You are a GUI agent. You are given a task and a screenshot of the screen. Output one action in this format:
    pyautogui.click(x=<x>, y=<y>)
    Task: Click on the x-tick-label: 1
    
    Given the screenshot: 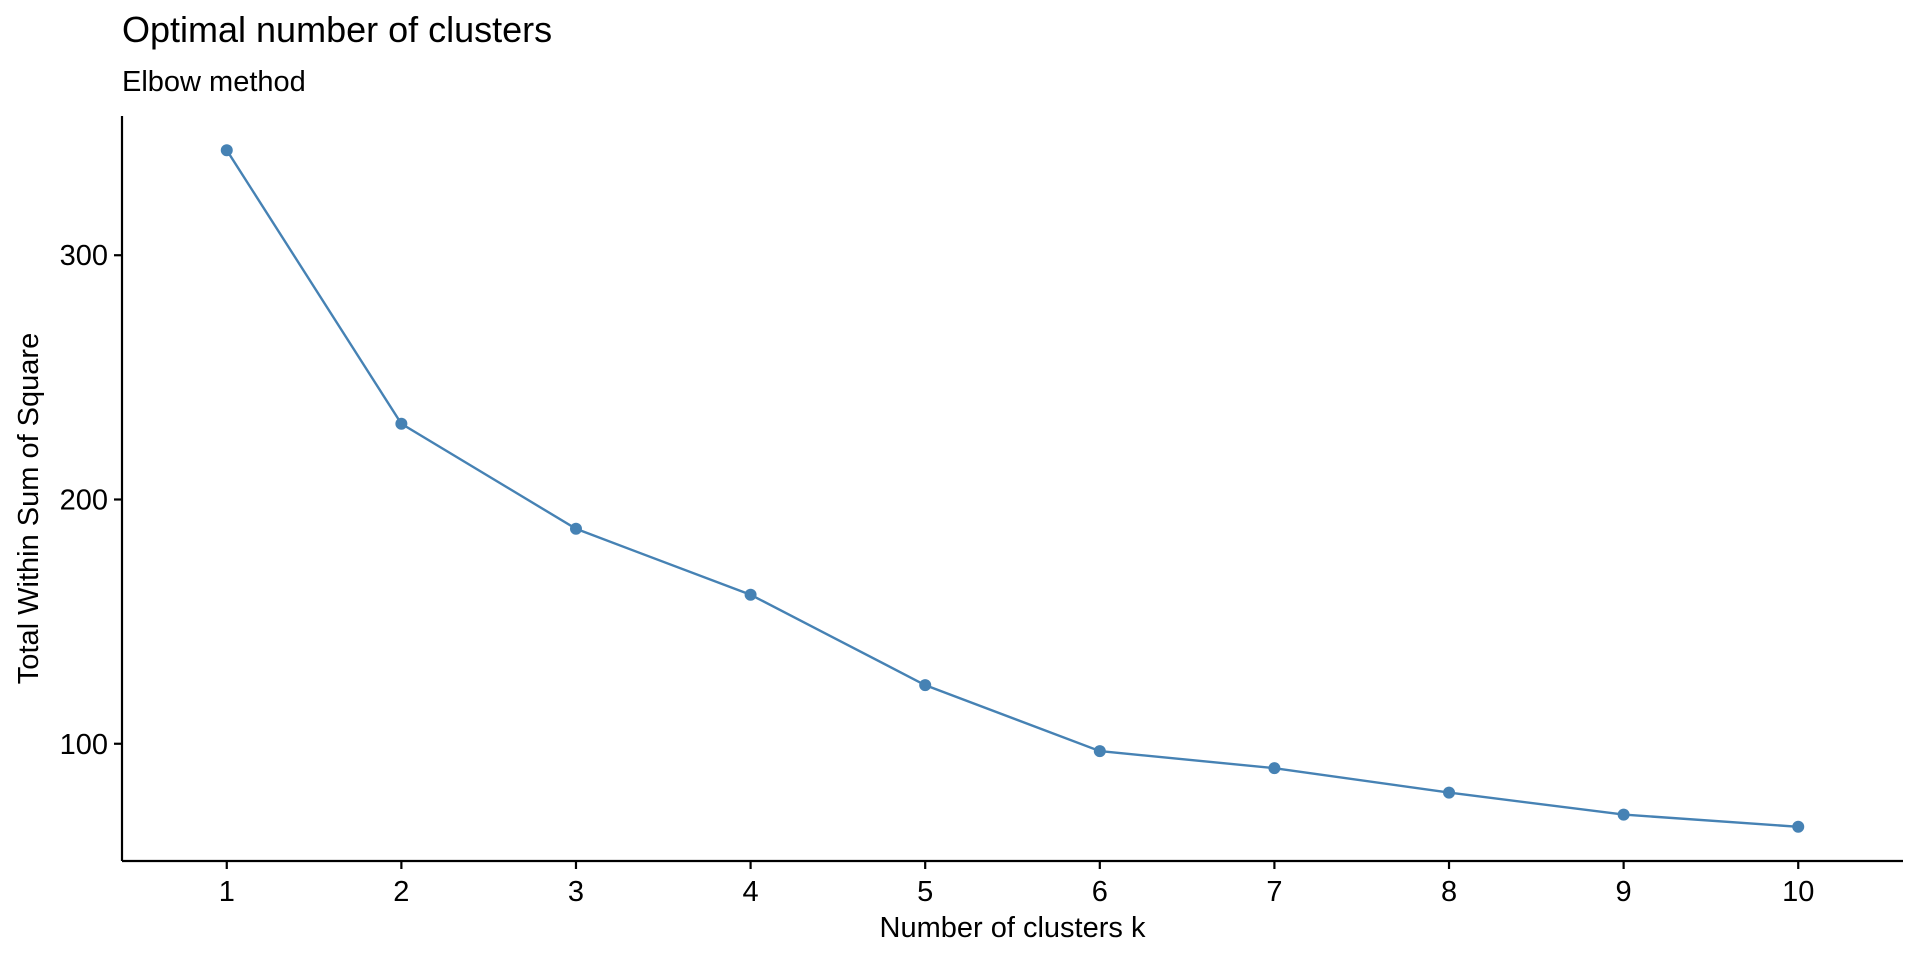 What is the action you would take?
    pyautogui.click(x=227, y=892)
    